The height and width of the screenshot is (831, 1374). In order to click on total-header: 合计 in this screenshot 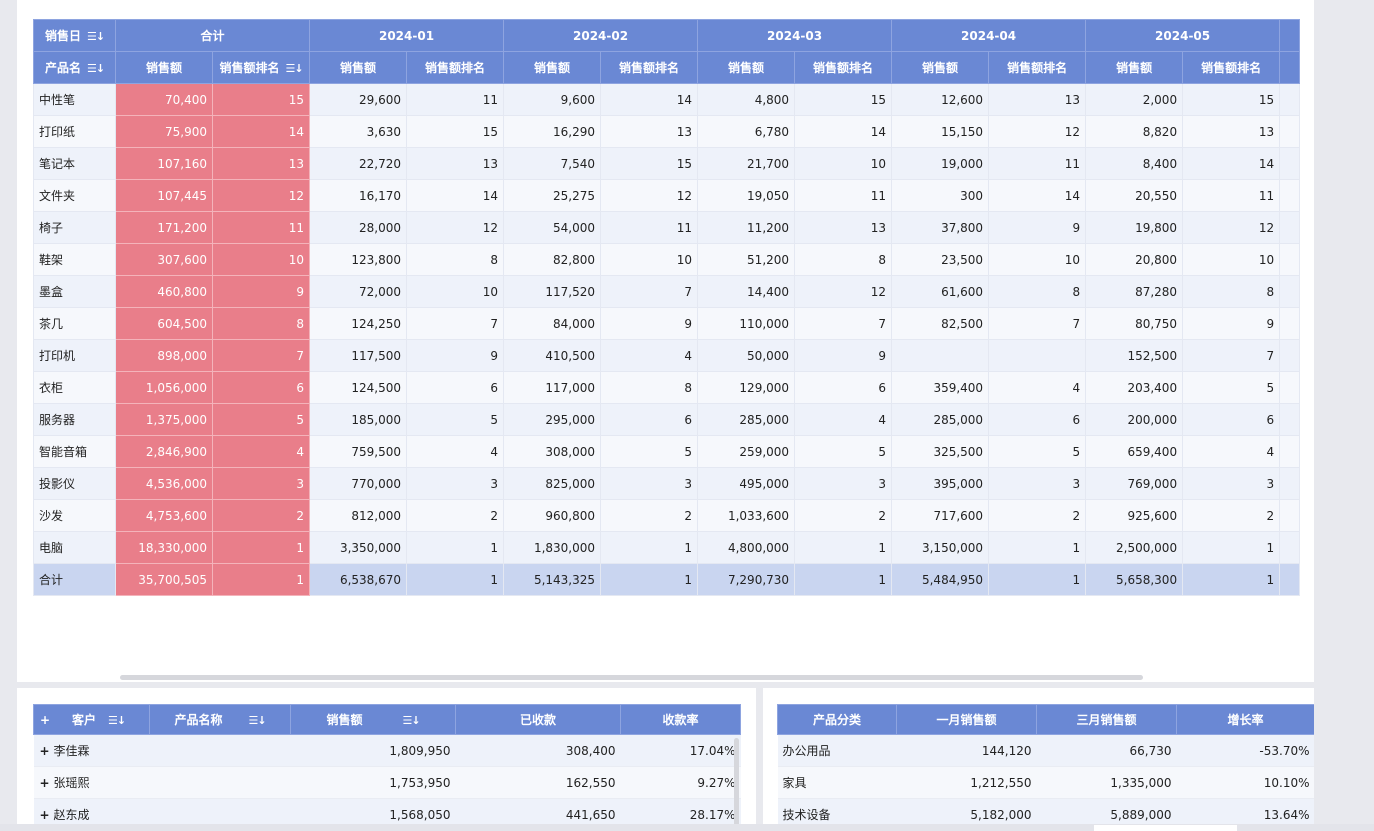, I will do `click(212, 35)`.